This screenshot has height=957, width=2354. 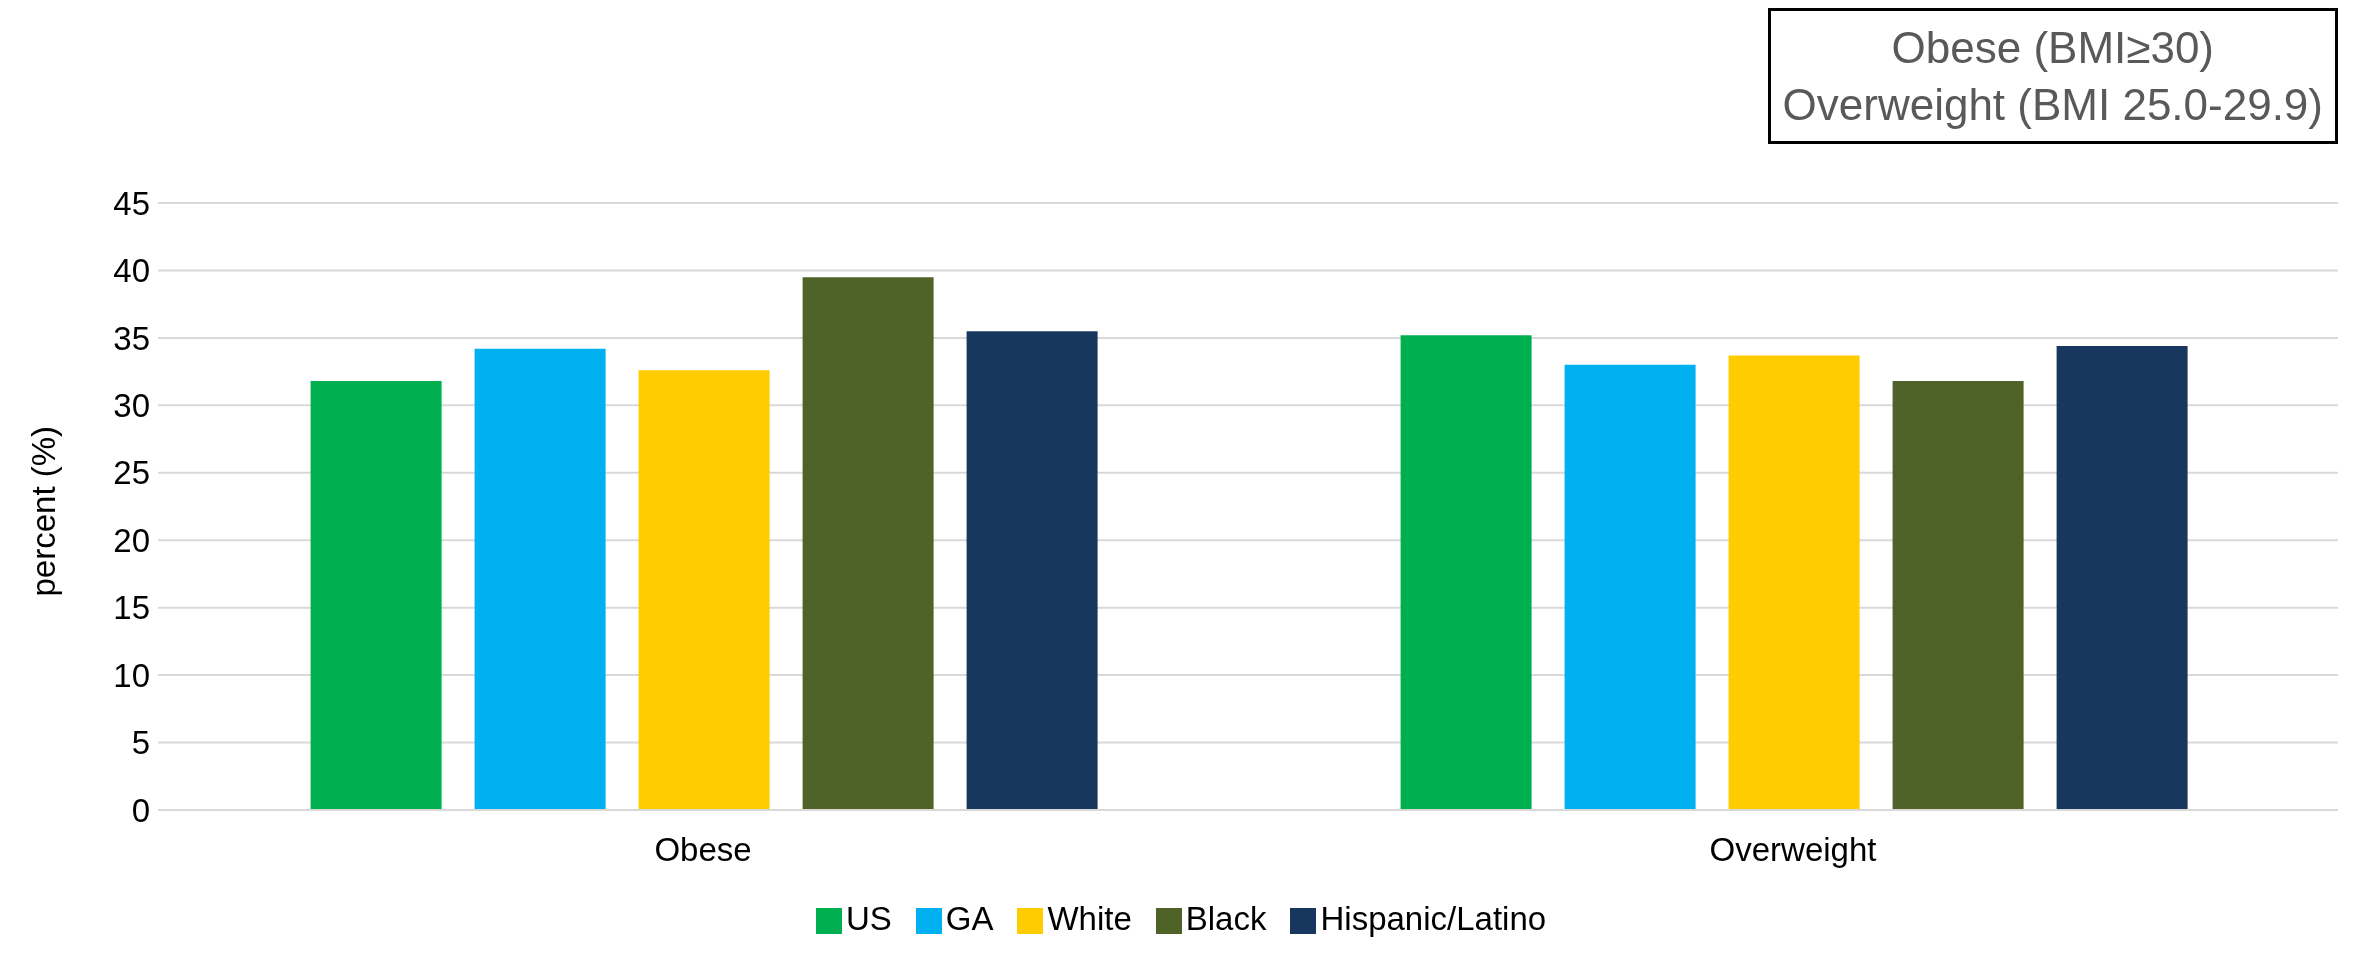 I want to click on y-tick-label: 10, so click(x=131, y=675).